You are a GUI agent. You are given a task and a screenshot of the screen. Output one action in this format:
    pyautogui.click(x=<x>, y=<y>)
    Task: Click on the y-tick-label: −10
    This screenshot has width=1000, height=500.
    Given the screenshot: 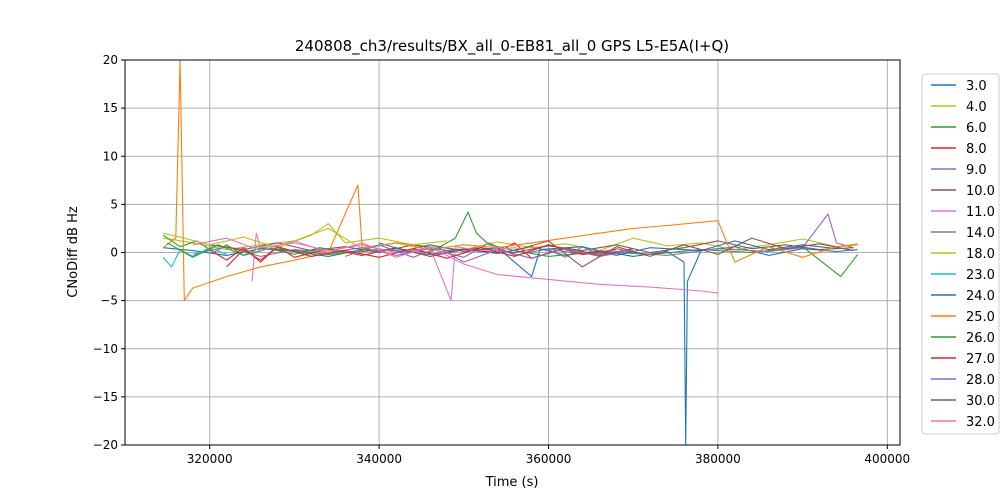 What is the action you would take?
    pyautogui.click(x=105, y=349)
    